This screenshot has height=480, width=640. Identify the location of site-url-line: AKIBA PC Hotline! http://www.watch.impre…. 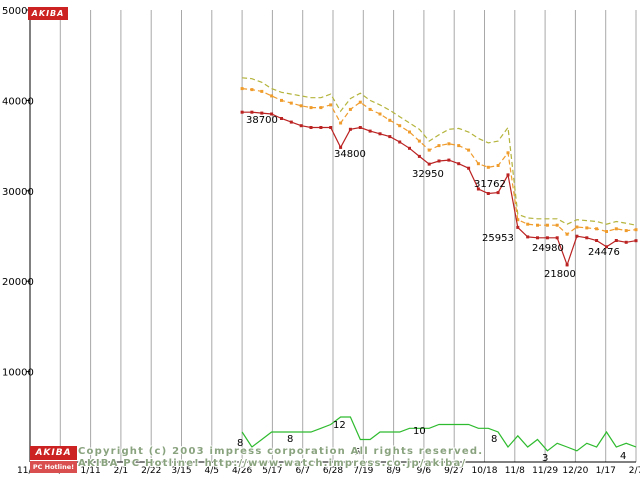
(272, 463).